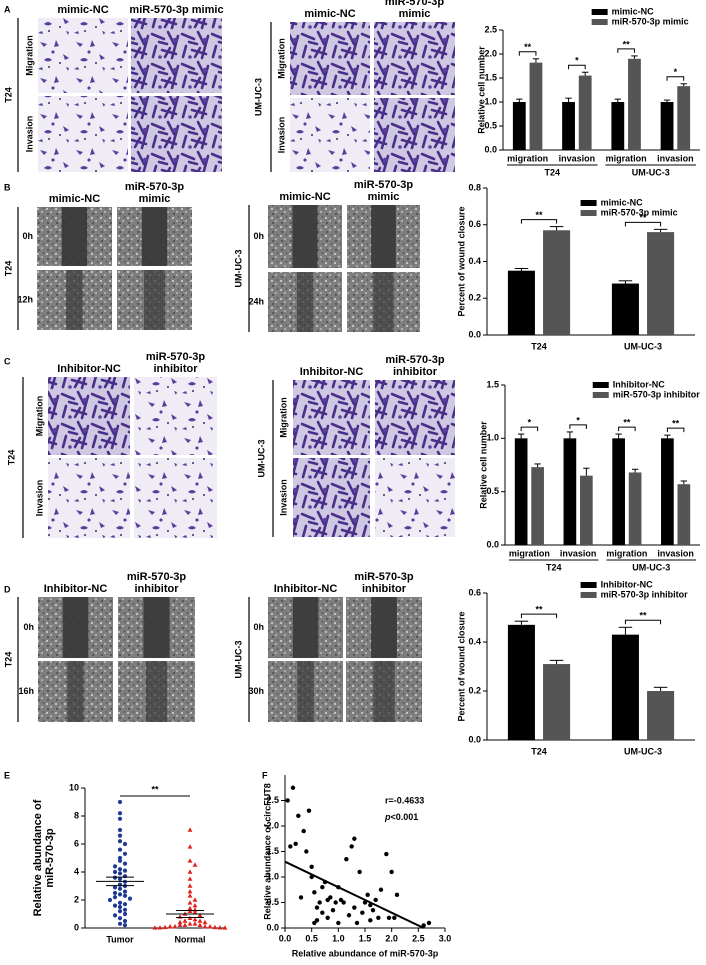 Image resolution: width=706 pixels, height=965 pixels. What do you see at coordinates (474, 592) in the screenshot?
I see `y-tick-label: 0.6` at bounding box center [474, 592].